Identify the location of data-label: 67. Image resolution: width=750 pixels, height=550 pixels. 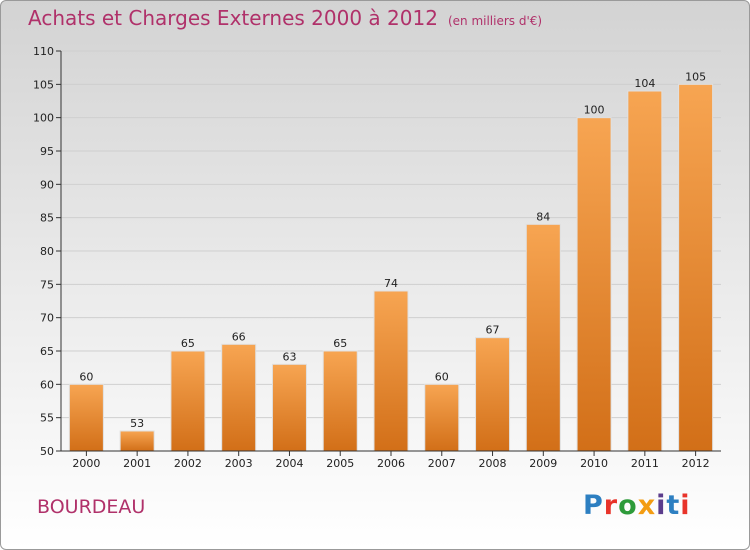
(493, 330).